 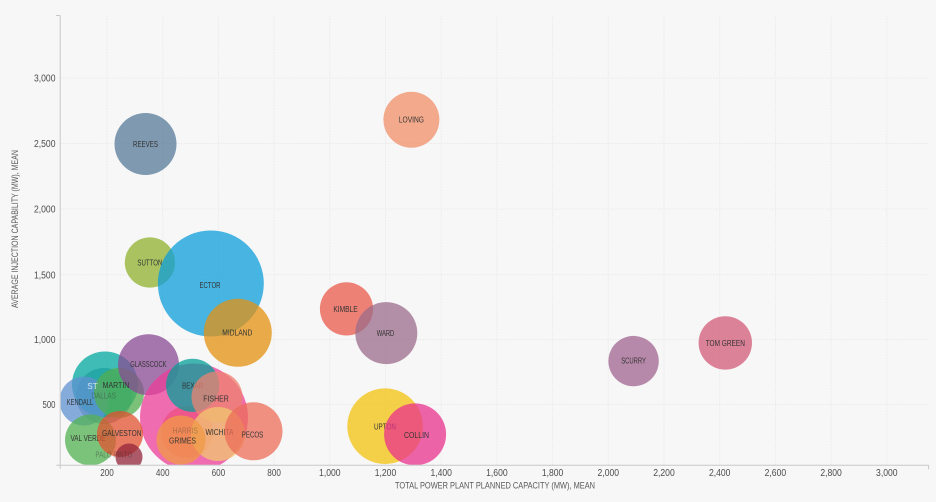 I want to click on svg-text: 1,600, so click(x=497, y=473).